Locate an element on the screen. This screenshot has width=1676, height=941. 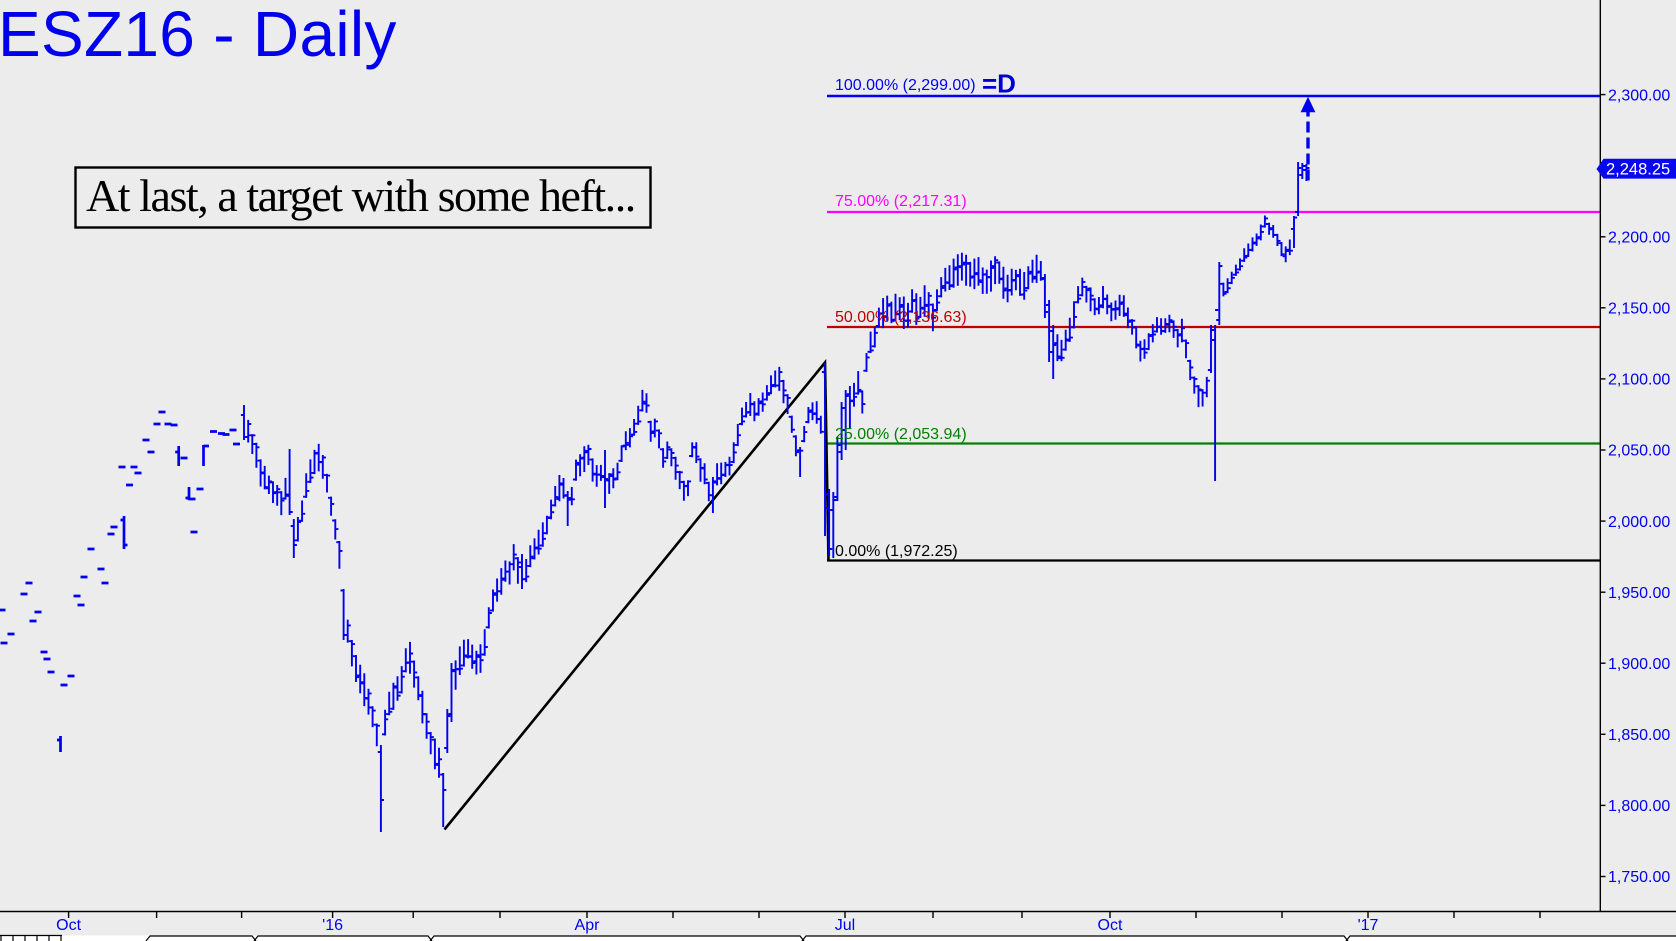
svg-text: 50.00% (2,136.63) is located at coordinates (901, 317).